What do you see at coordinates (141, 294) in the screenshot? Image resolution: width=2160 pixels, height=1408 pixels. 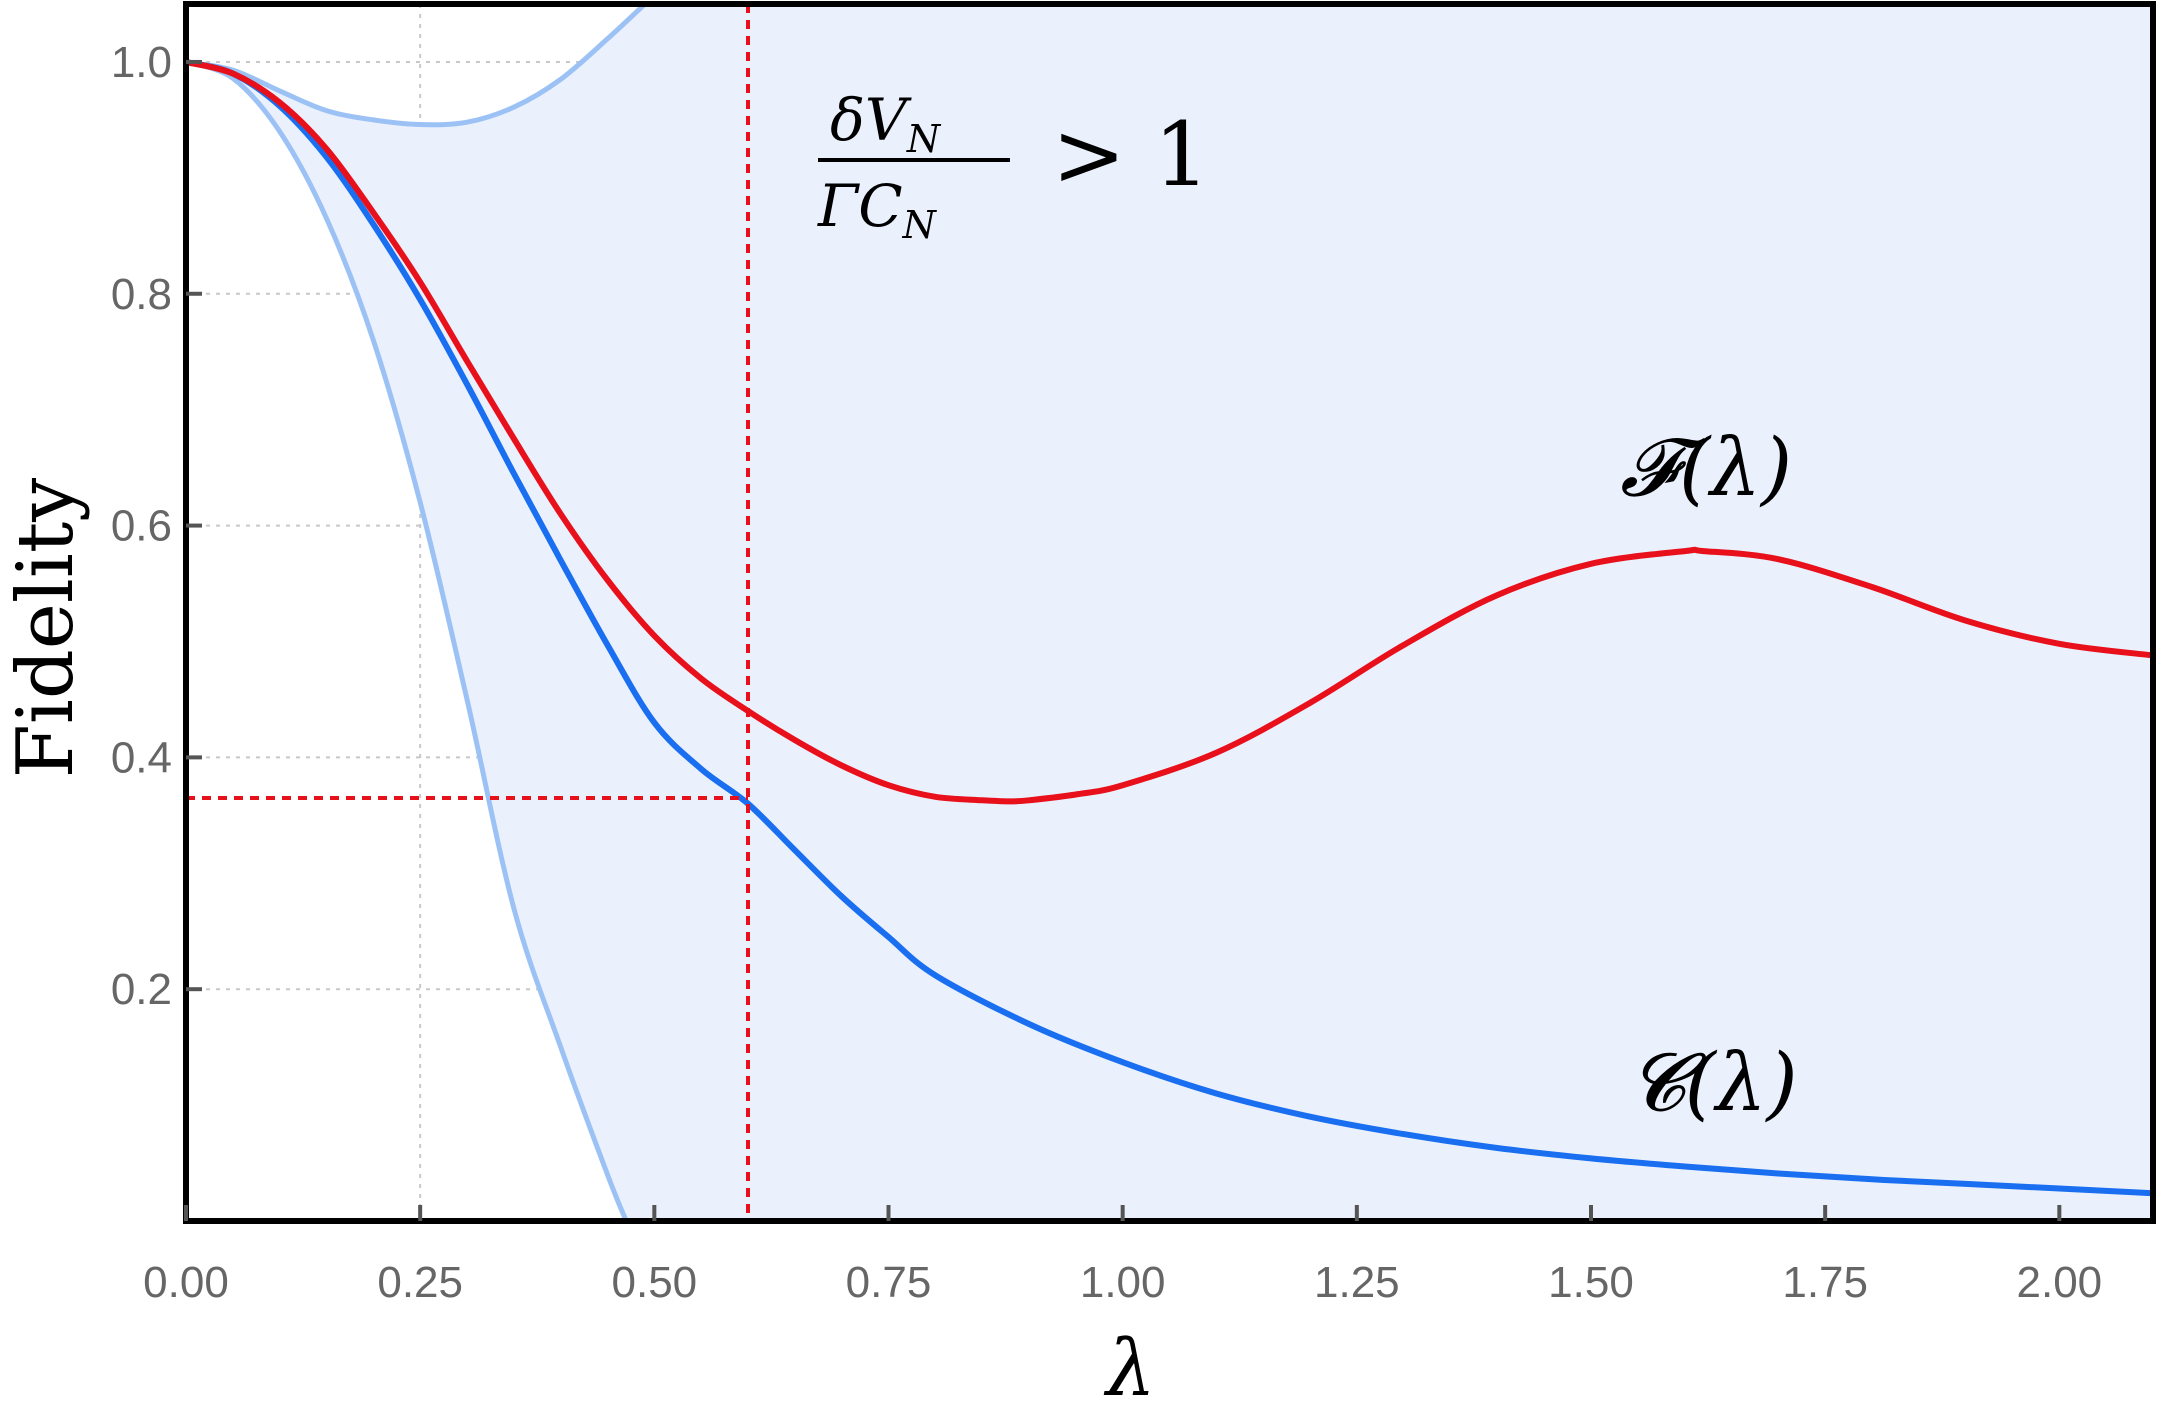 I see `y-tick-label: 0.8` at bounding box center [141, 294].